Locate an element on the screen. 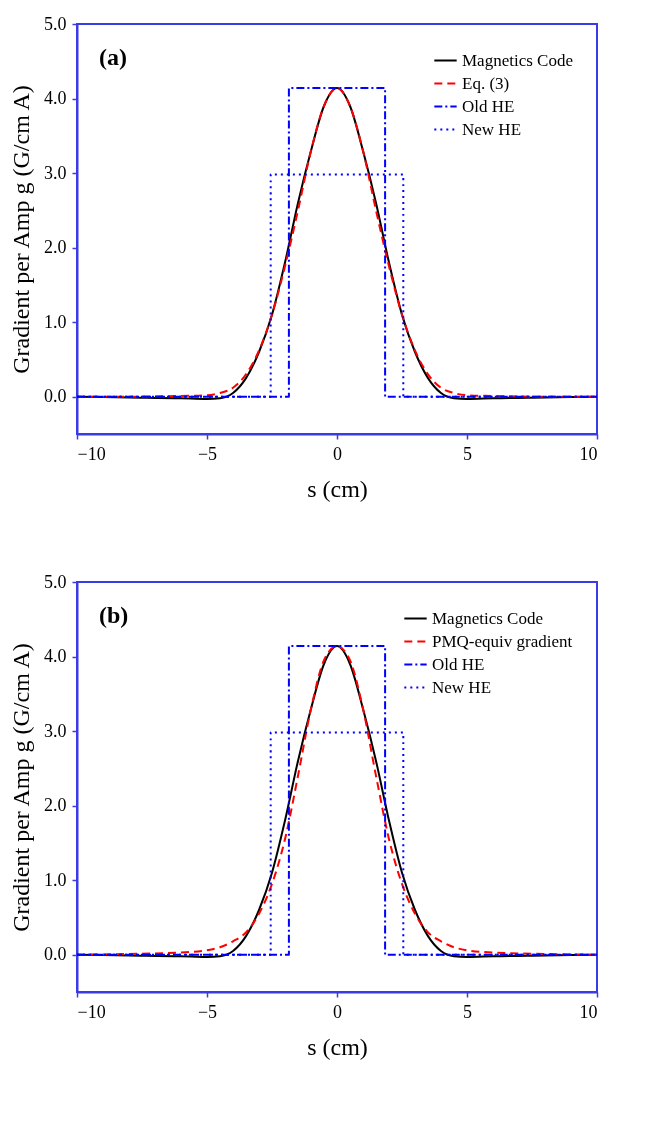 This screenshot has width=655, height=1125. annotation: (b) is located at coordinates (114, 615).